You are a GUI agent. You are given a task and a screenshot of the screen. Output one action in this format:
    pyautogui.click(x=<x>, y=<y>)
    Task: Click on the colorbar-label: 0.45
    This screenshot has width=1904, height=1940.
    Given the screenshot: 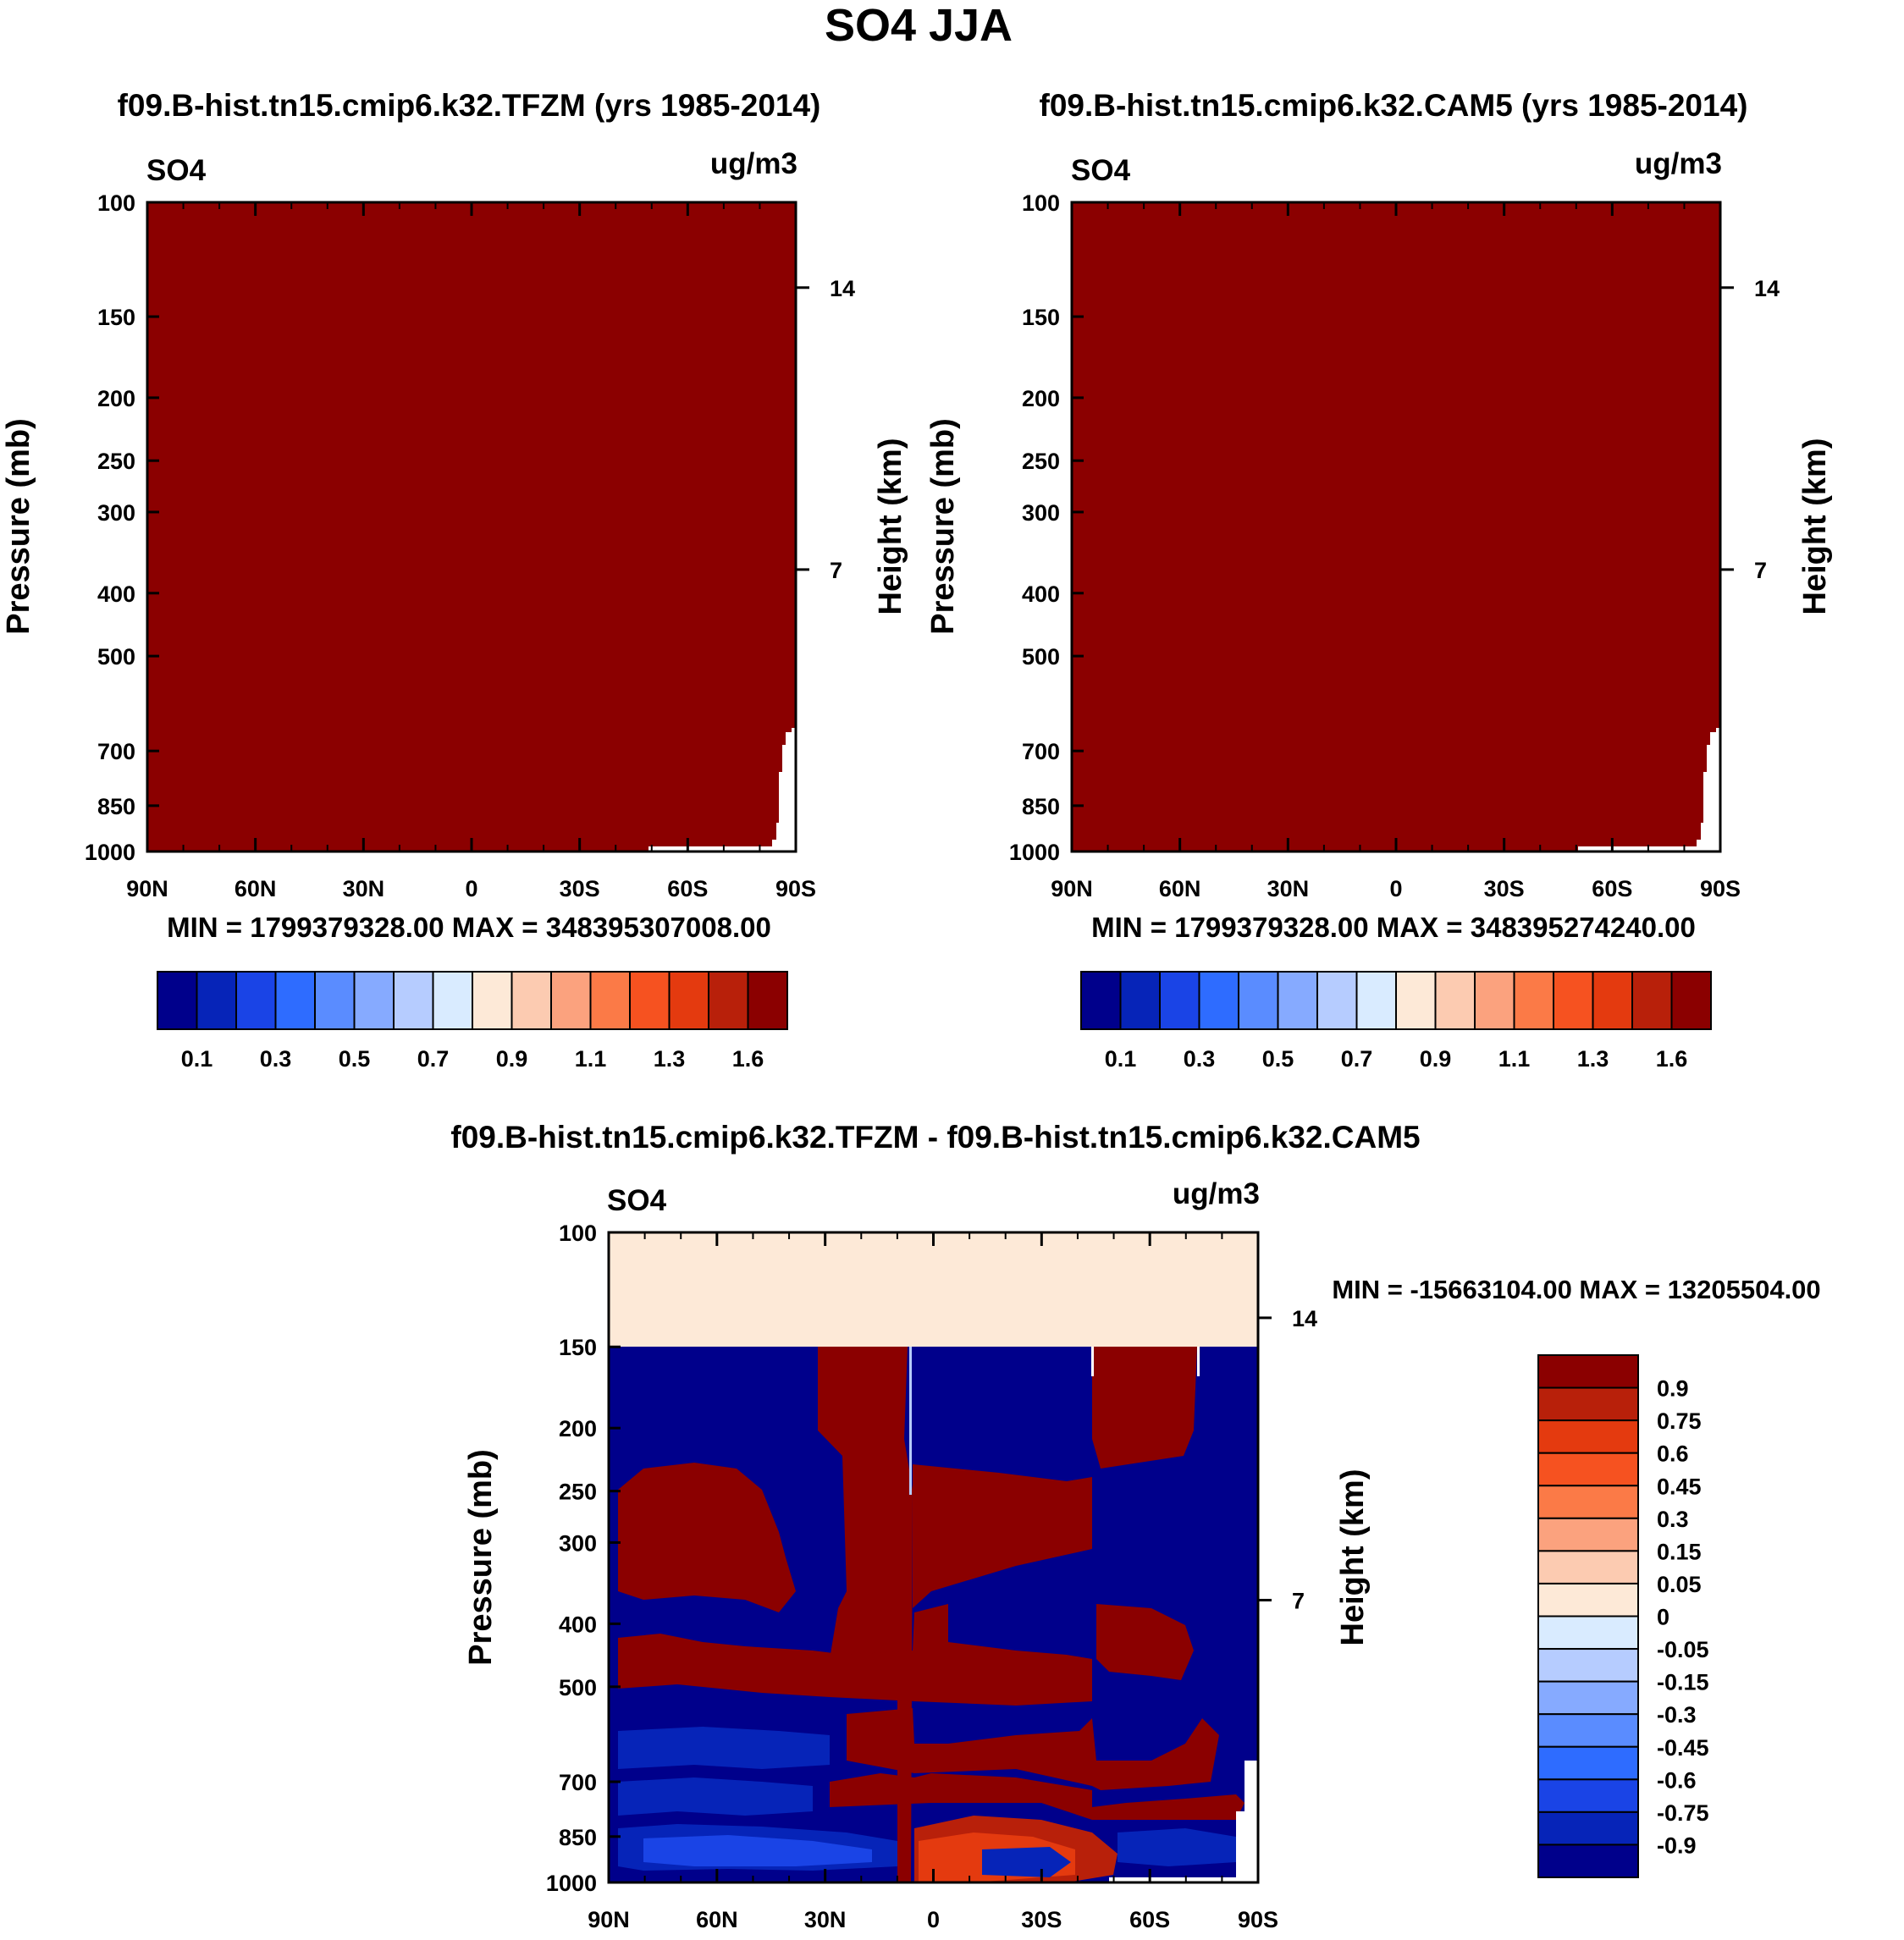 What is the action you would take?
    pyautogui.click(x=1679, y=1486)
    